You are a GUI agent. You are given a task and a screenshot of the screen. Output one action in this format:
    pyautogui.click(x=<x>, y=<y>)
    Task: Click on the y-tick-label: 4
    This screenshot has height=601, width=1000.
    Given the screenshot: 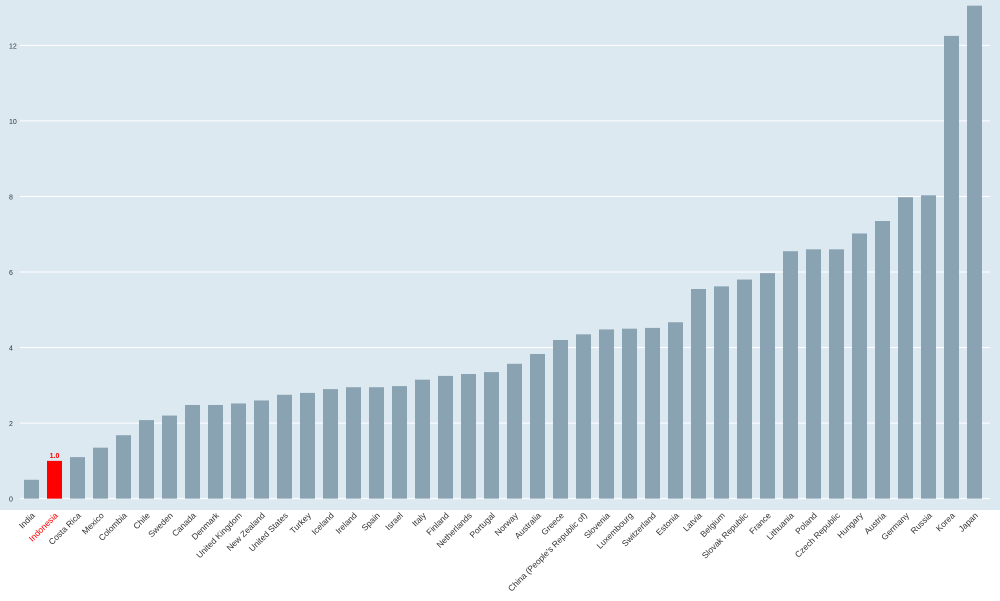 What is the action you would take?
    pyautogui.click(x=11, y=349)
    